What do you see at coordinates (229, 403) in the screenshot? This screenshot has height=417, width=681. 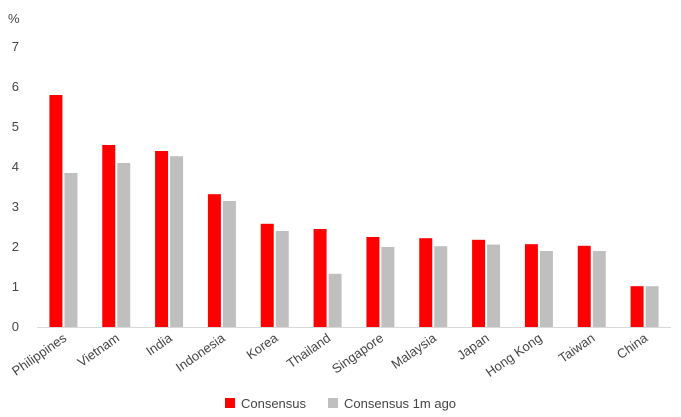 I see `legend-swatch-consensus` at bounding box center [229, 403].